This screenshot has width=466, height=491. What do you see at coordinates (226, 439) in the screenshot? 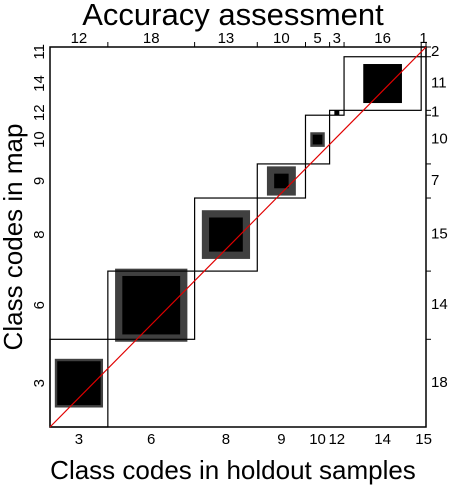
I see `x-tick-label: 8` at bounding box center [226, 439].